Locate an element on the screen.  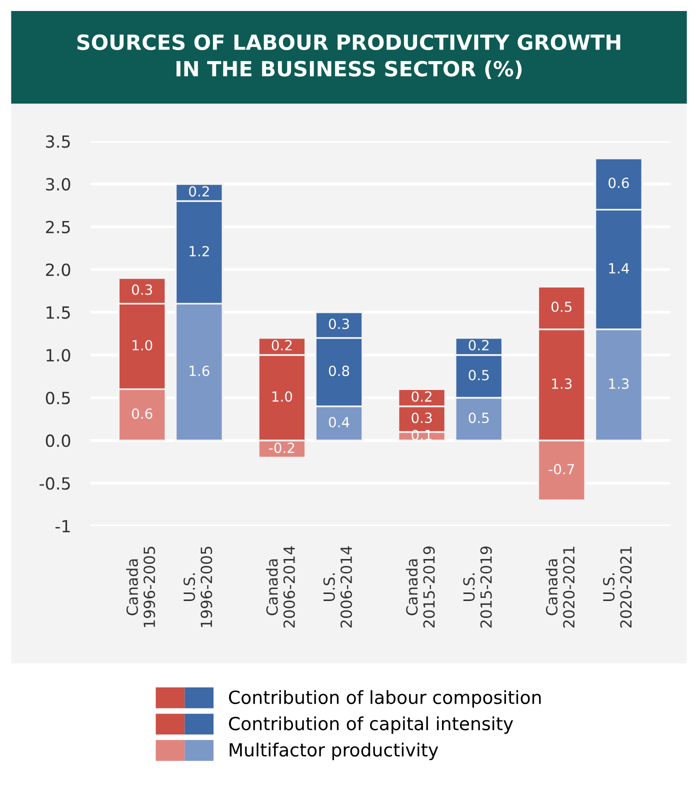
data-label: 1.4 is located at coordinates (619, 268).